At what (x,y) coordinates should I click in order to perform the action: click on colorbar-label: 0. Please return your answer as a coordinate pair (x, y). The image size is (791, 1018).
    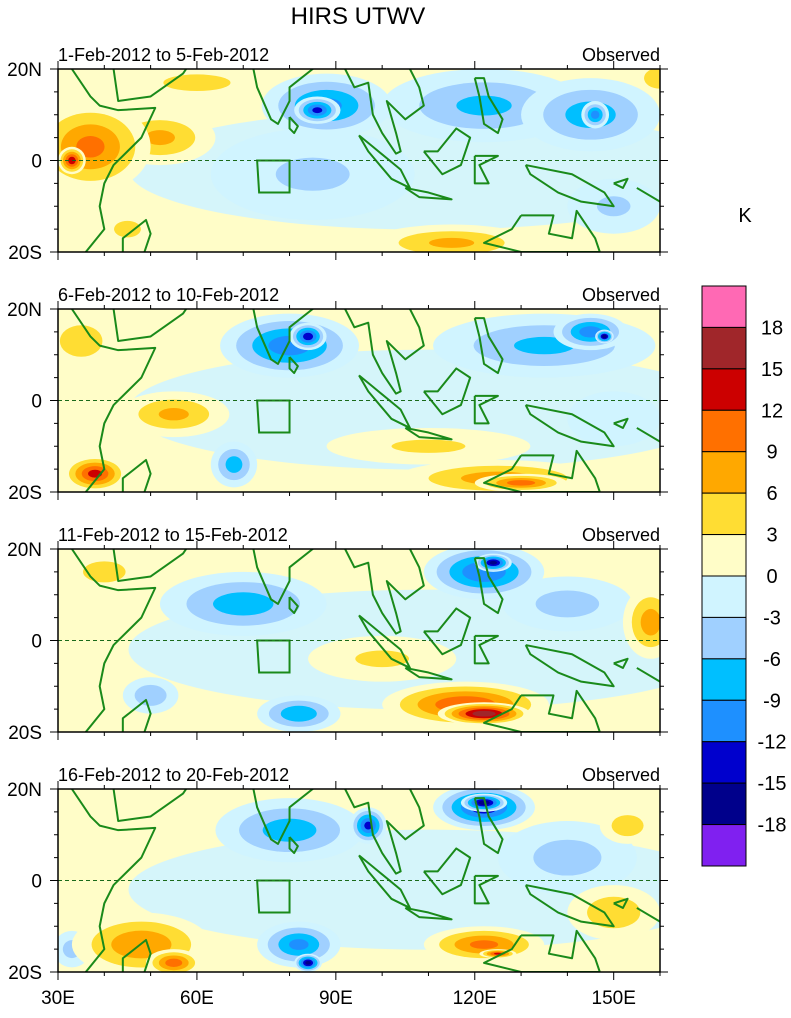
    Looking at the image, I should click on (771, 577).